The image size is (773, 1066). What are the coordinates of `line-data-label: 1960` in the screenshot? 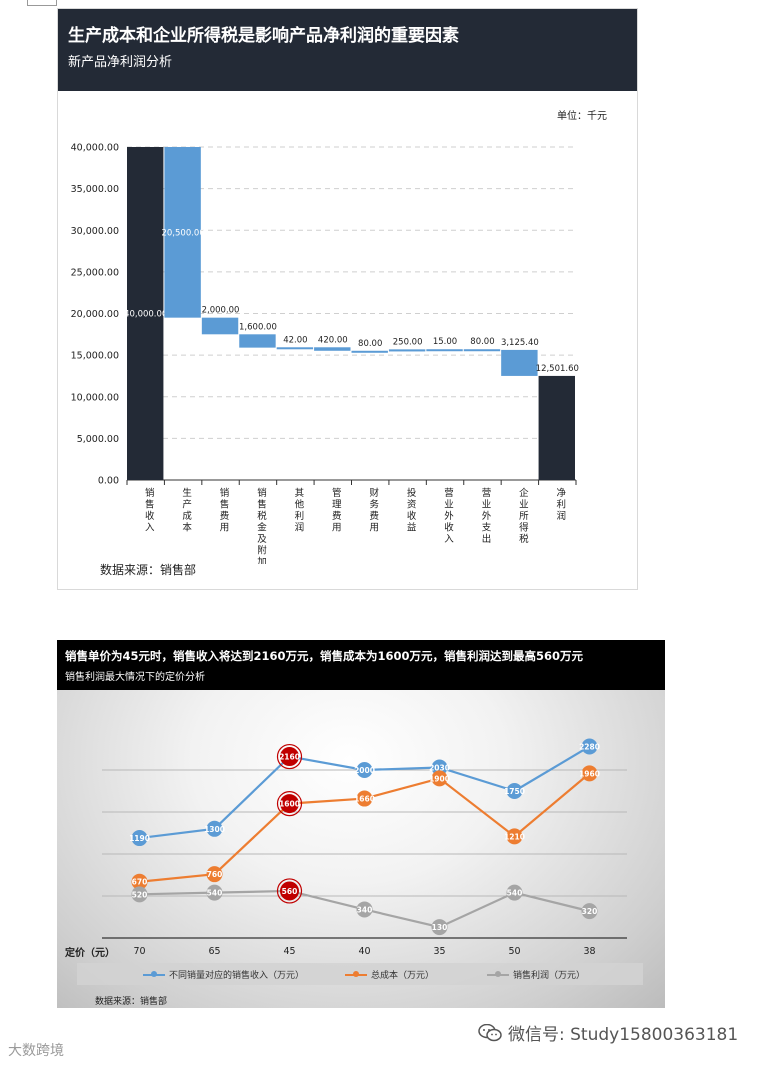 It's located at (589, 773).